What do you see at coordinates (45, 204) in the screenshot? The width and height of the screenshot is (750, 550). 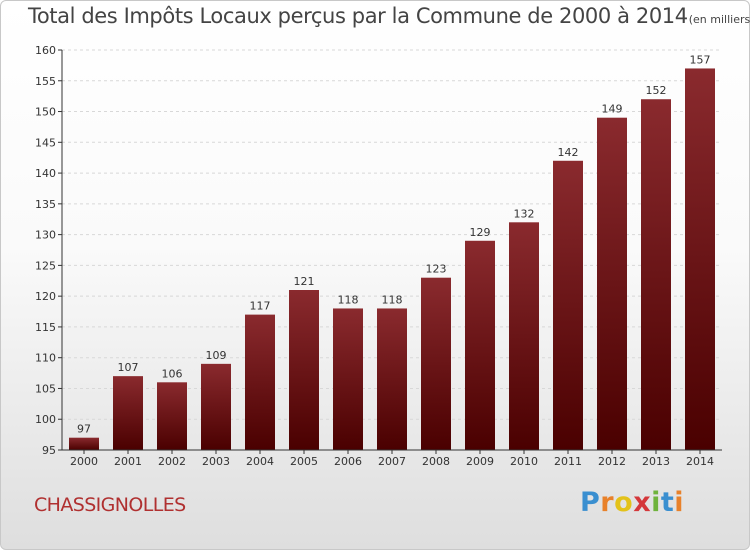 I see `y-tick-label: 135` at bounding box center [45, 204].